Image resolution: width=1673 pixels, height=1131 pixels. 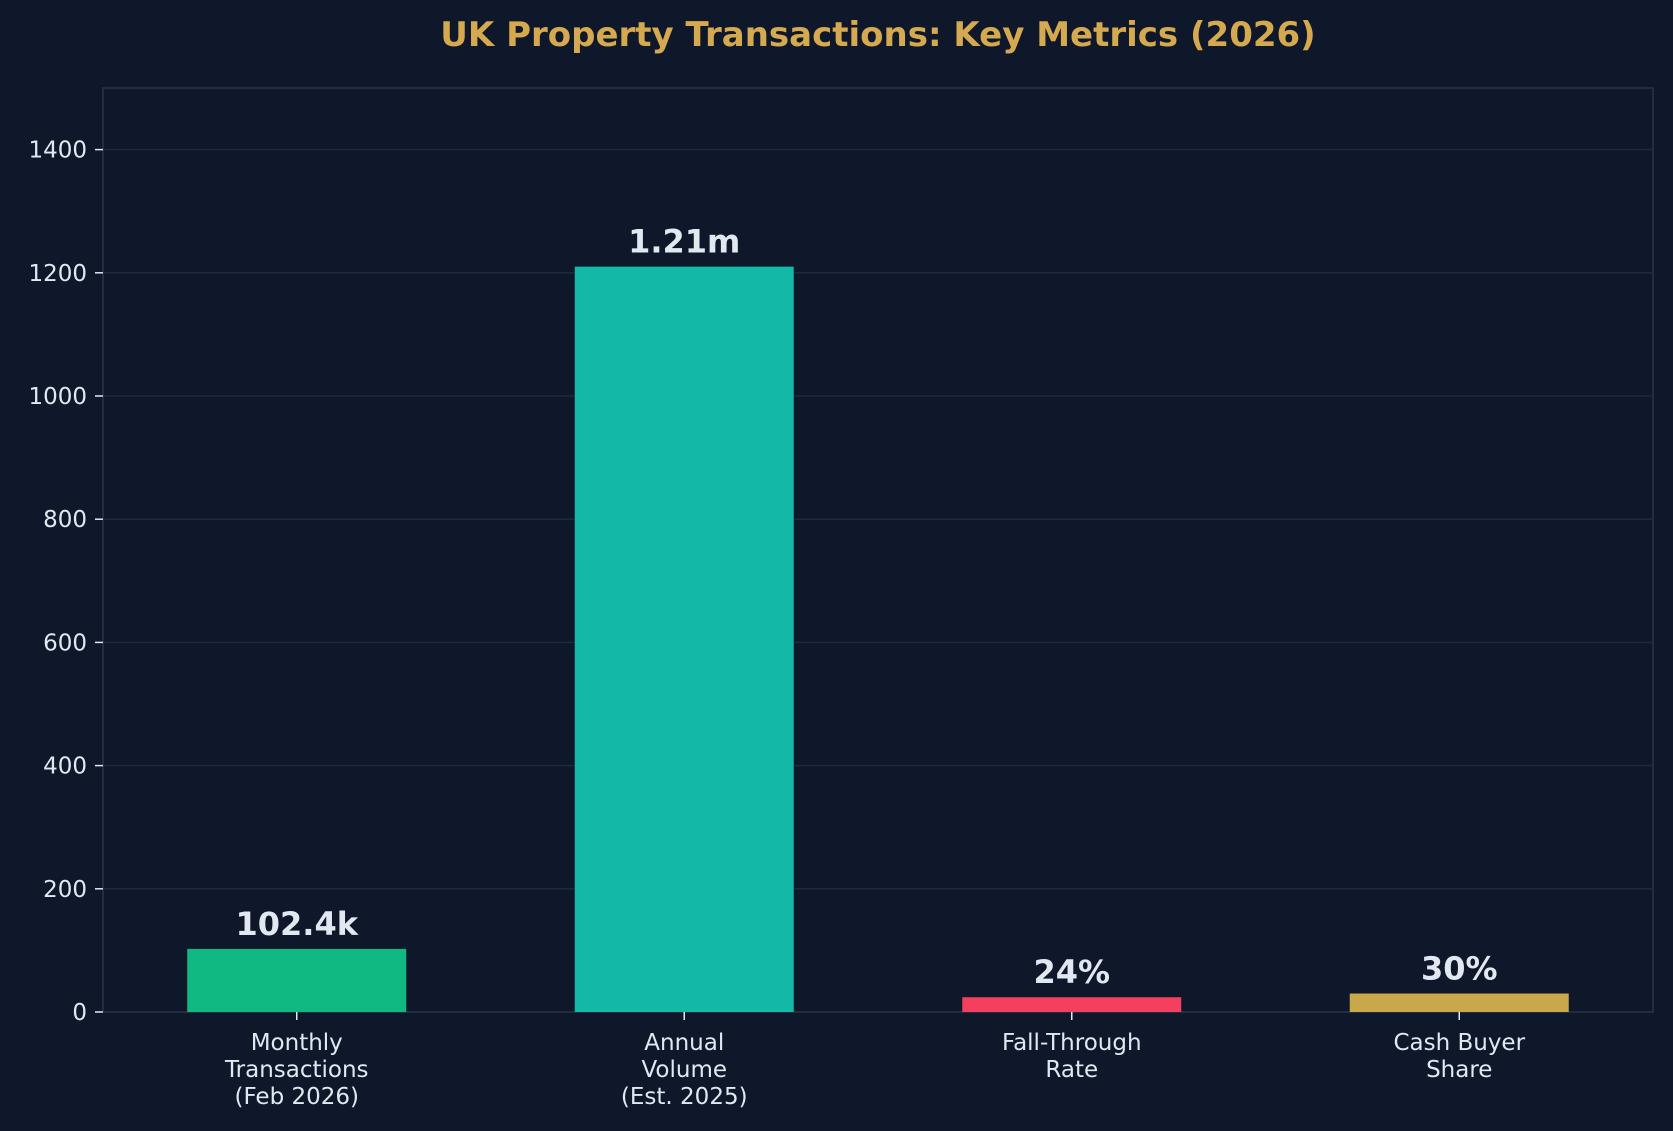 What do you see at coordinates (684, 1043) in the screenshot?
I see `x-tick-label-line: Annual` at bounding box center [684, 1043].